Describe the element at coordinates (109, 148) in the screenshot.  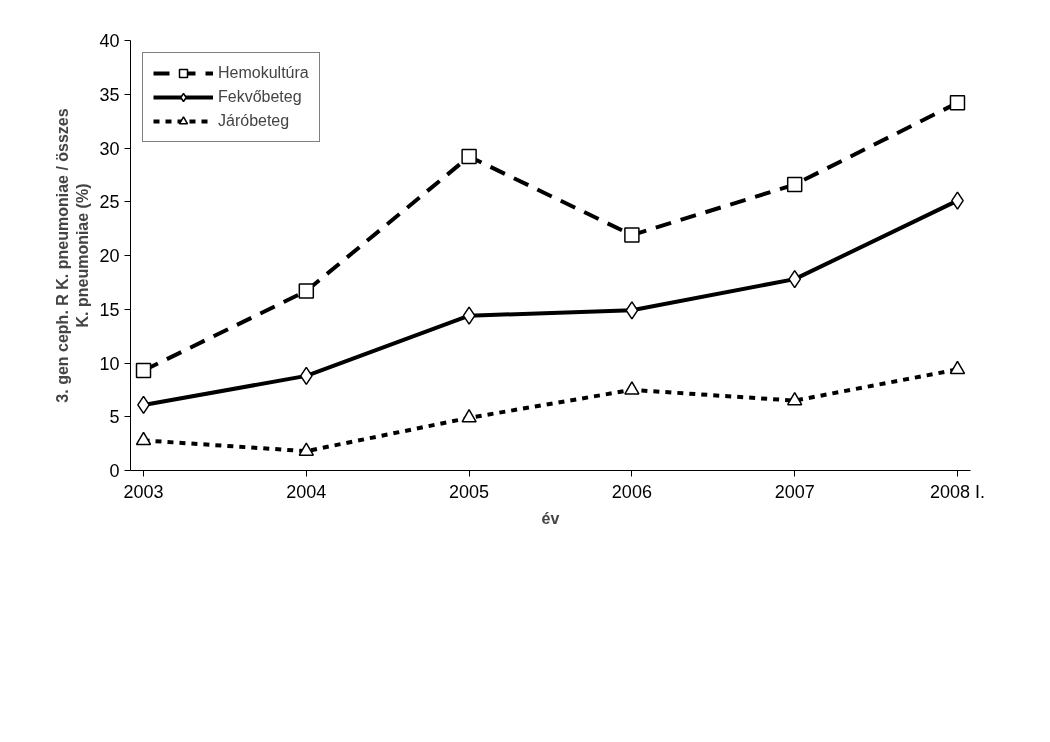
I see `y-tick-label: 30` at that location.